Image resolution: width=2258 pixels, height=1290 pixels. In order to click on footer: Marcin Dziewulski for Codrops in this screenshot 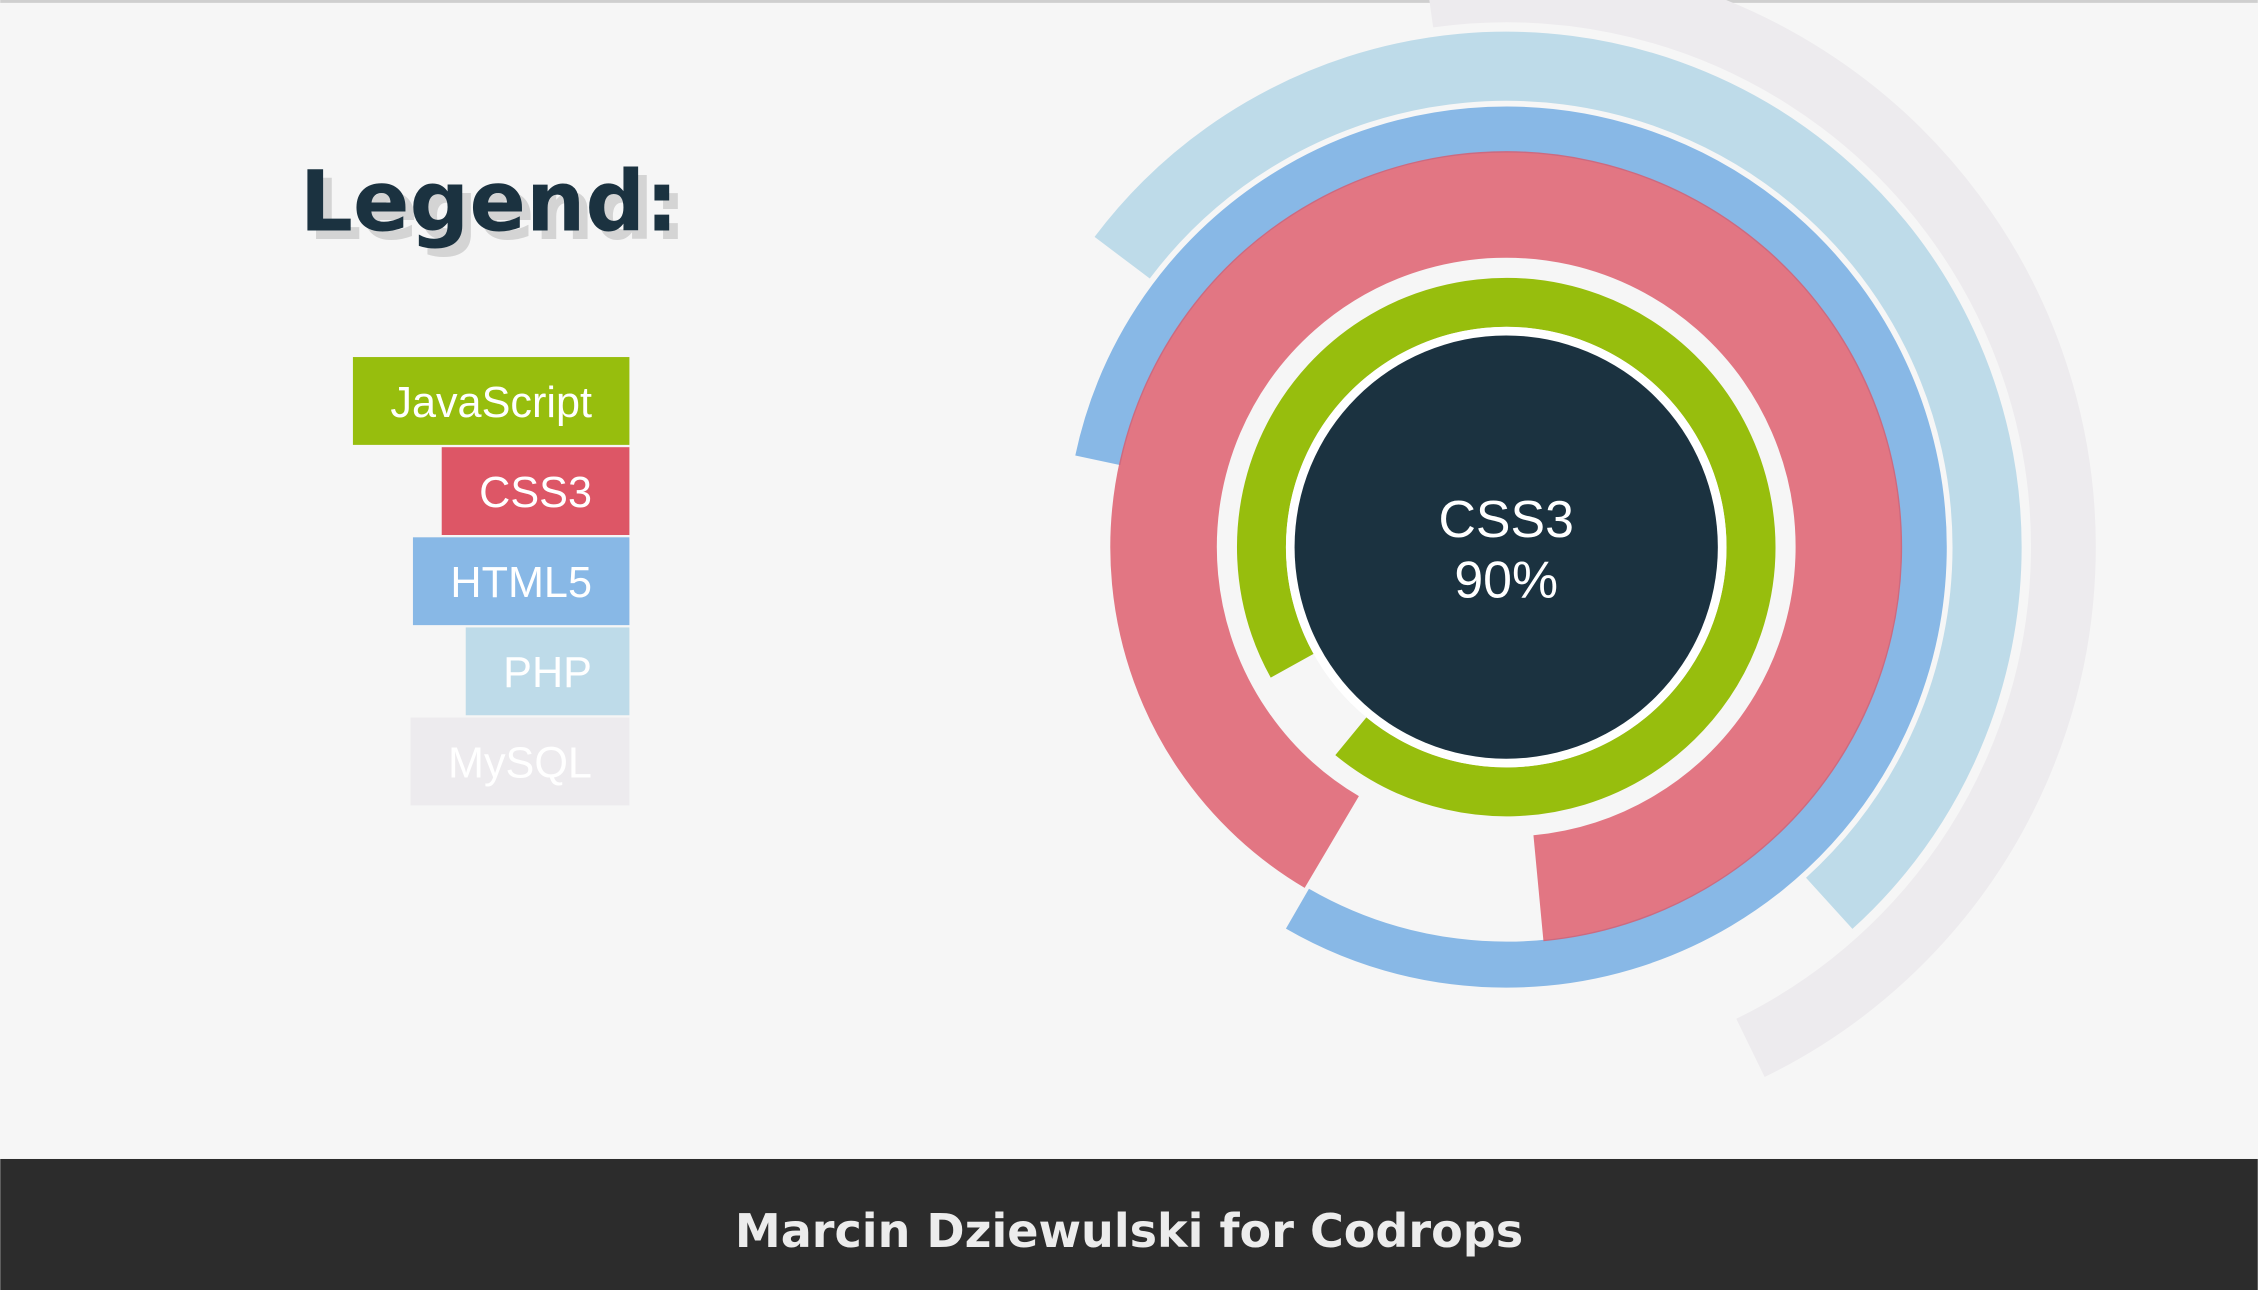, I will do `click(1129, 1231)`.